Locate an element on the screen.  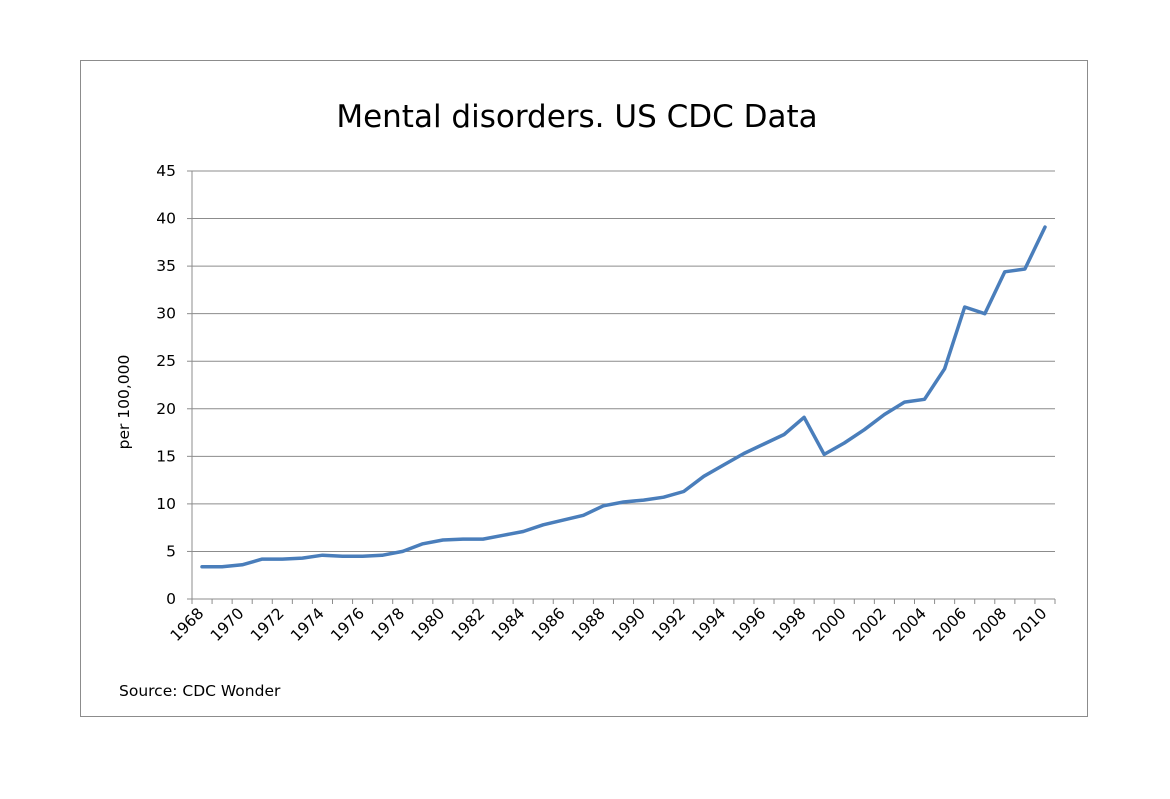
y-axis-title: per 100,000 is located at coordinates (124, 402).